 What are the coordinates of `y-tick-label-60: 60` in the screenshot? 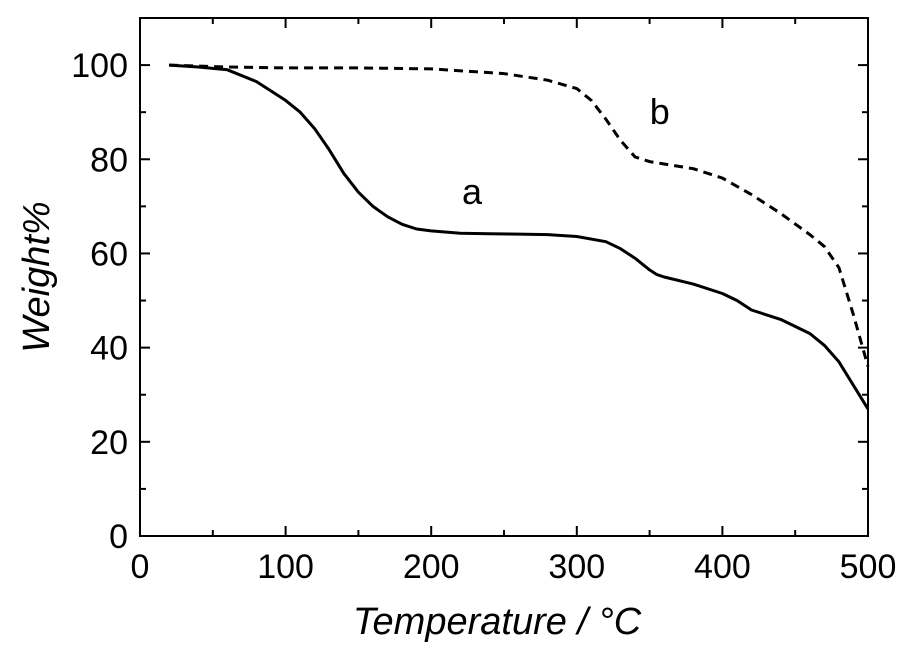 It's located at (109, 254).